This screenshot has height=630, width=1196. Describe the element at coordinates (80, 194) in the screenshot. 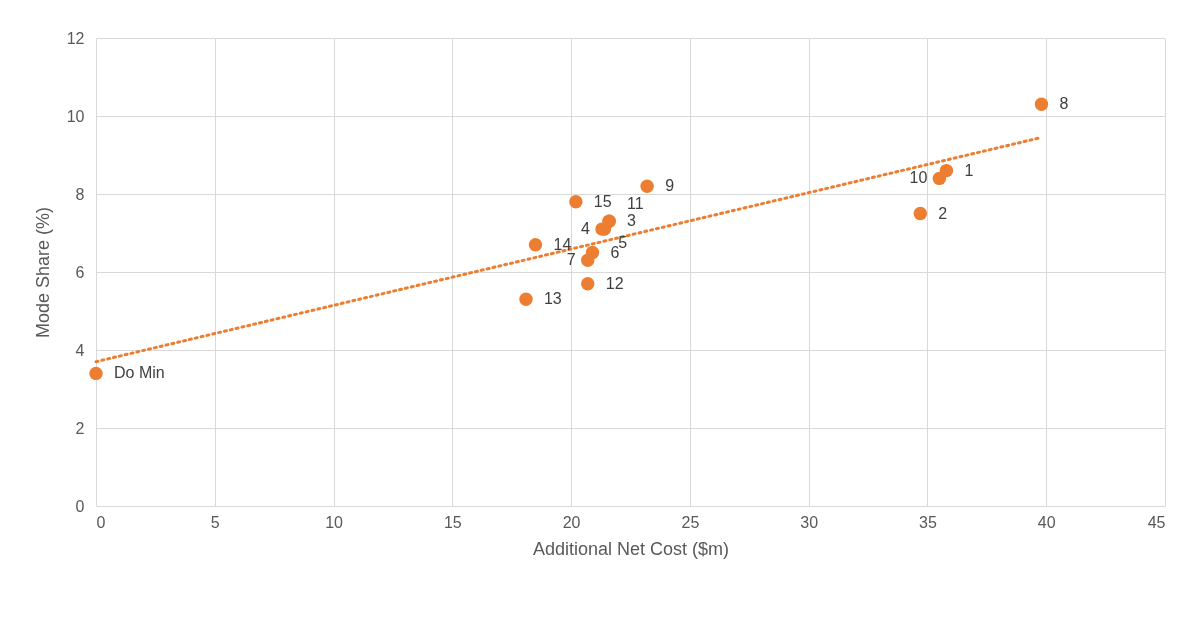

I see `y-tick-label: 8` at that location.